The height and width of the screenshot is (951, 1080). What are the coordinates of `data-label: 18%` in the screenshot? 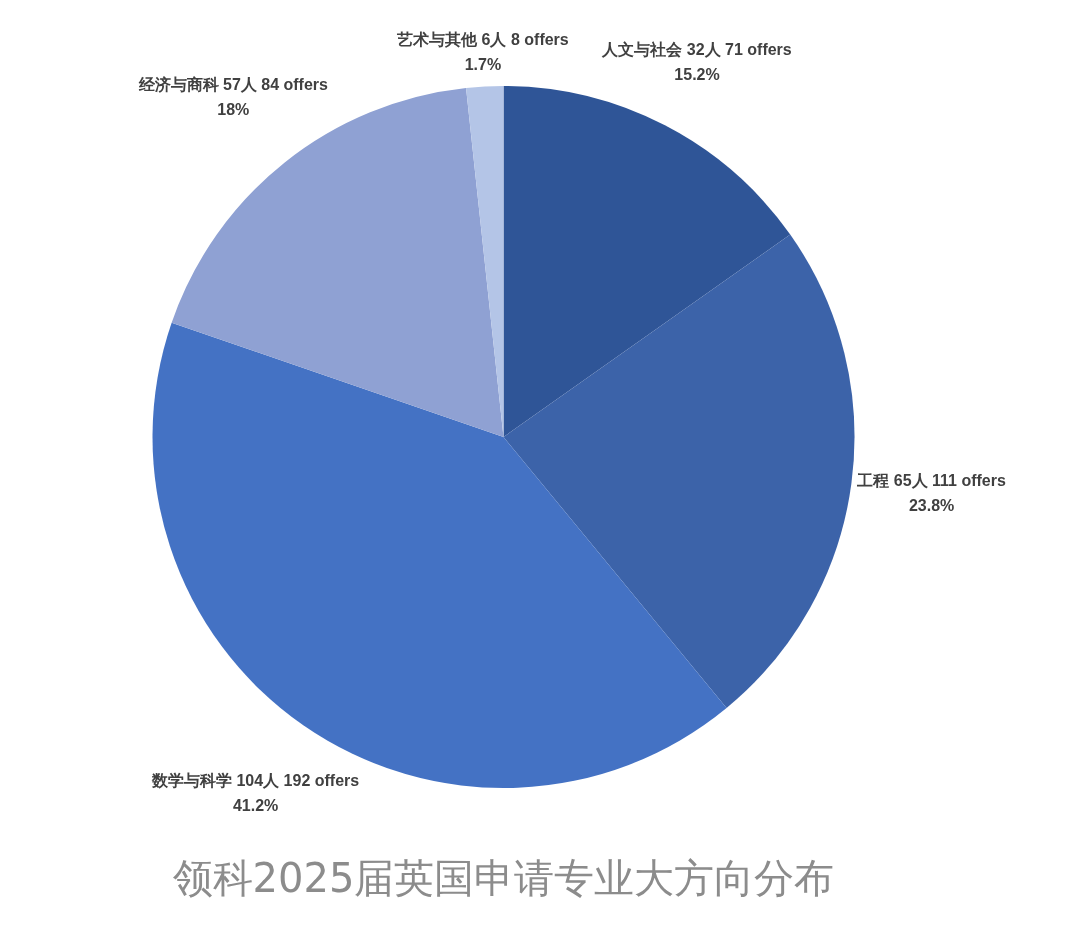 It's located at (233, 109).